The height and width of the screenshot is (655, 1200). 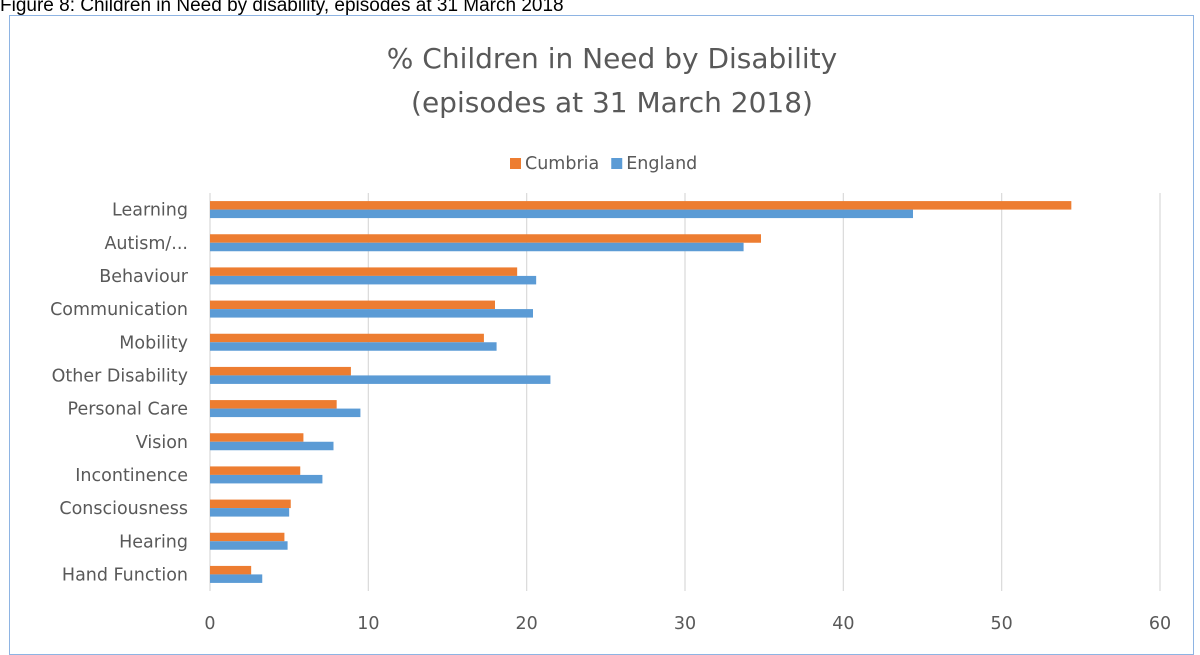 I want to click on x-tick-label: 0, so click(x=209, y=624).